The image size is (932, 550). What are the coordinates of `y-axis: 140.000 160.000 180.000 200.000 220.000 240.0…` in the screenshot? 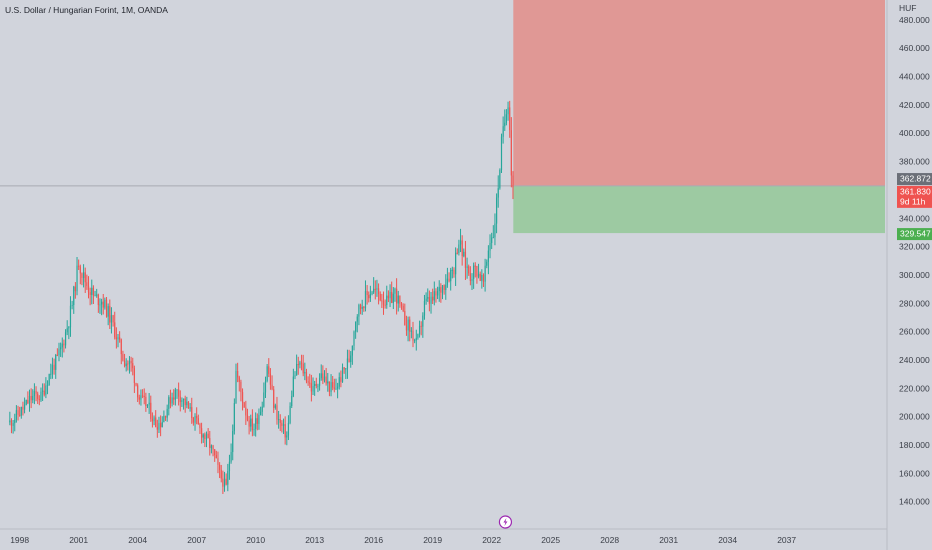 It's located at (908, 275).